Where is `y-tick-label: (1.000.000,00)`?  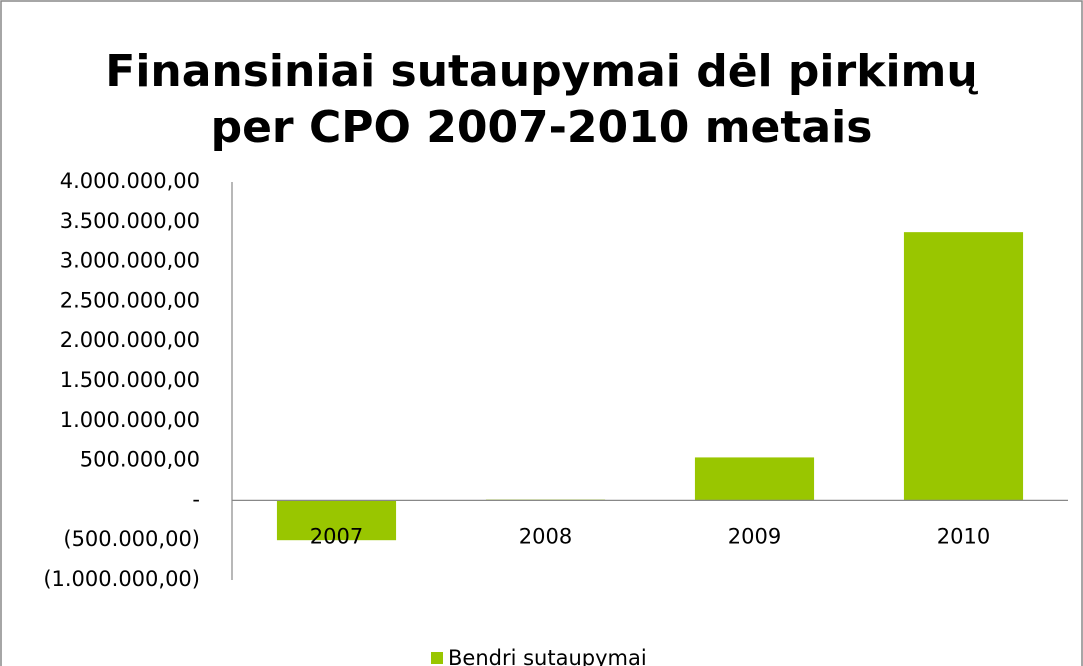
y-tick-label: (1.000.000,00) is located at coordinates (121, 579).